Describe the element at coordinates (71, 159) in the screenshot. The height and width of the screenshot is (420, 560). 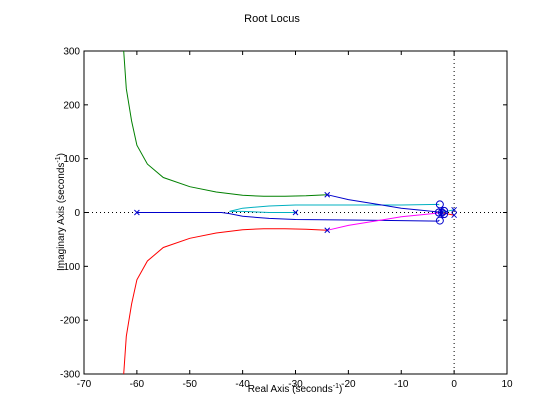
I see `y-tick-label: 100` at that location.